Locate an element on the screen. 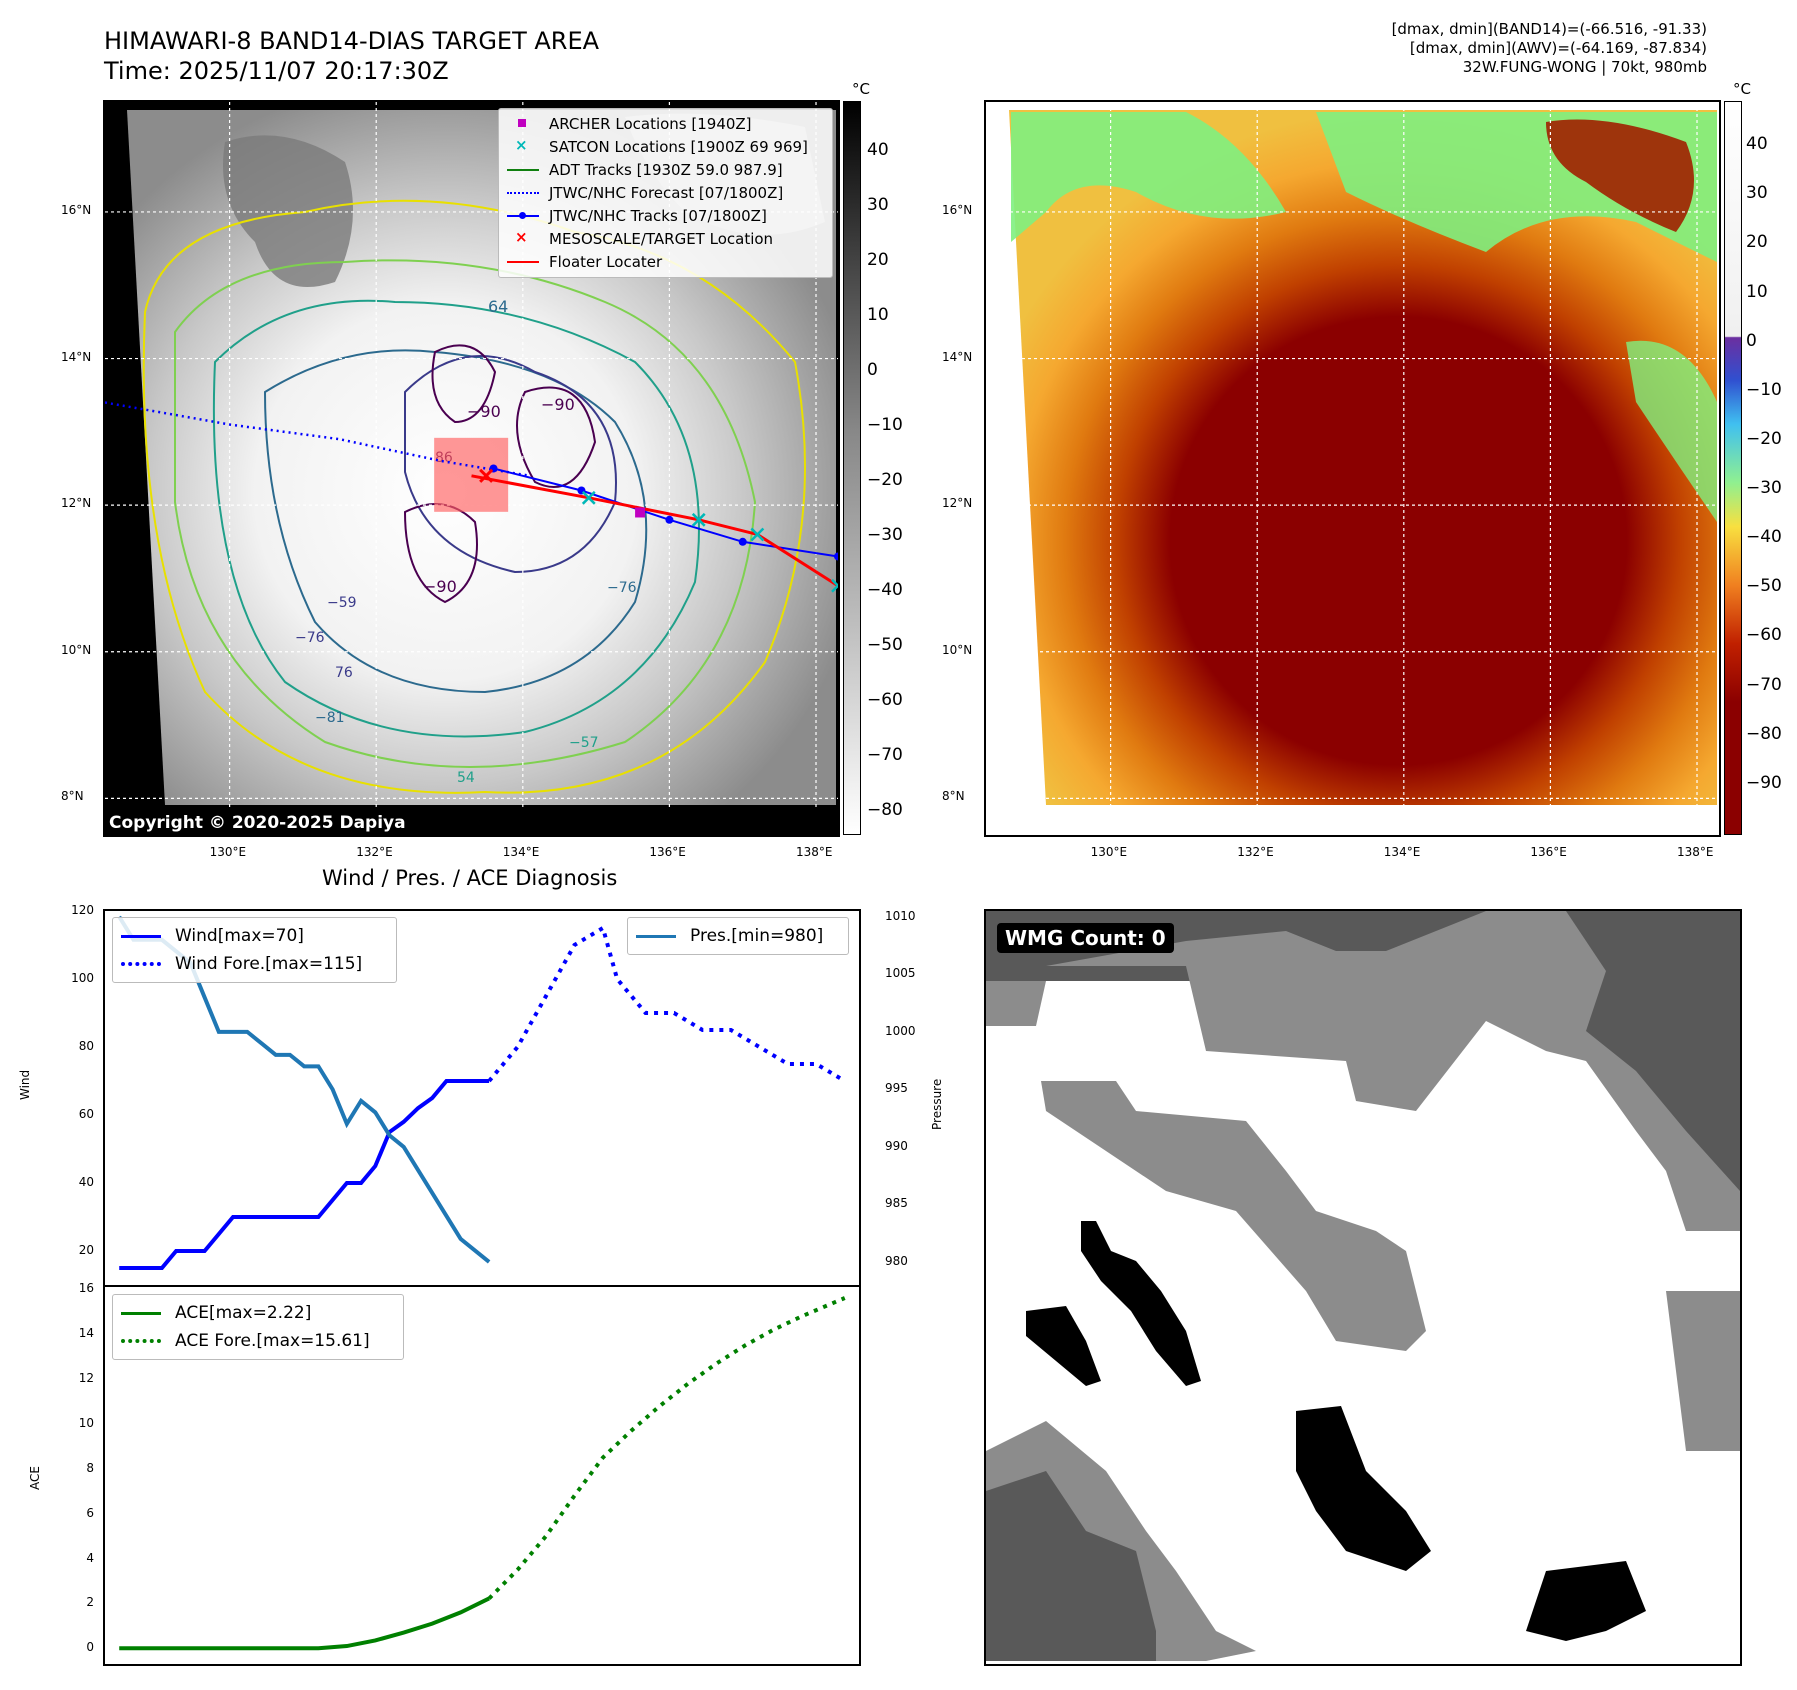 The width and height of the screenshot is (1797, 1690). awv-colorbar-tick-3: 10 is located at coordinates (1757, 291).